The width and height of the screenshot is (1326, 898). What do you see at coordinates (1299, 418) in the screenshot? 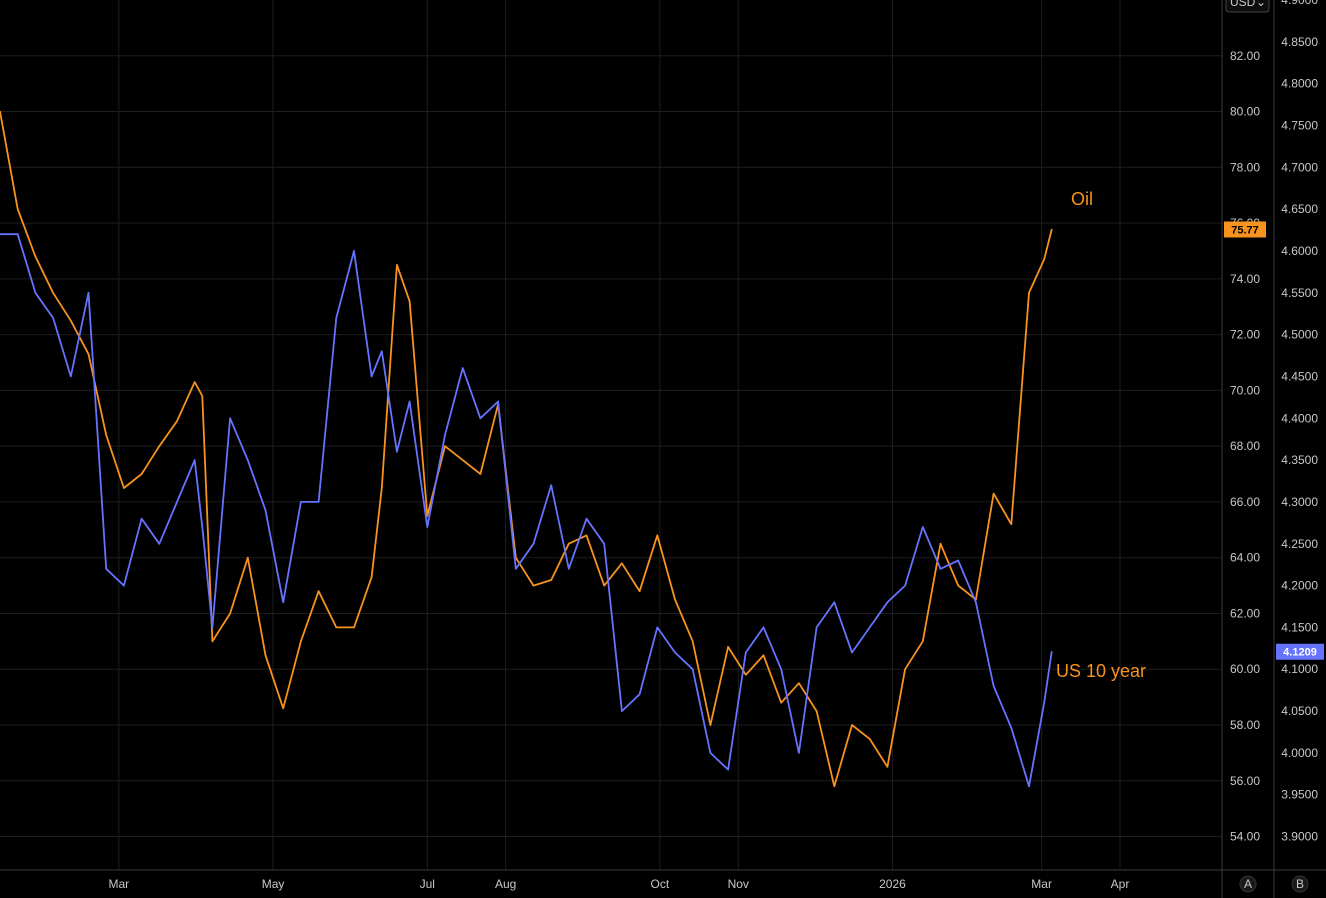
I see `y-right-tick-label: 4.4000` at bounding box center [1299, 418].